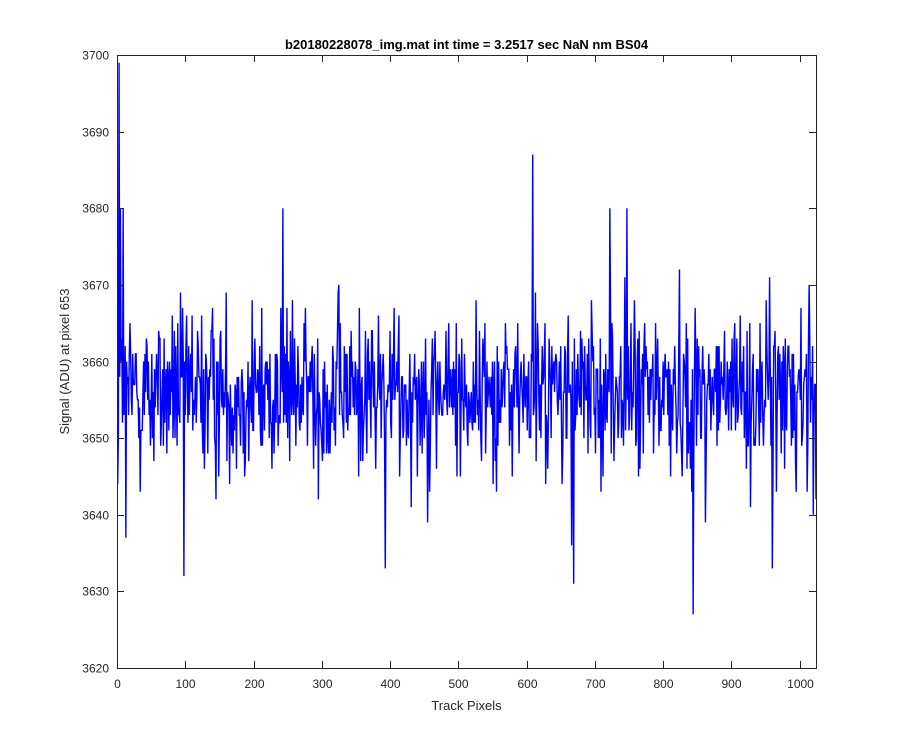  Describe the element at coordinates (185, 684) in the screenshot. I see `x-tick-label: 100` at that location.